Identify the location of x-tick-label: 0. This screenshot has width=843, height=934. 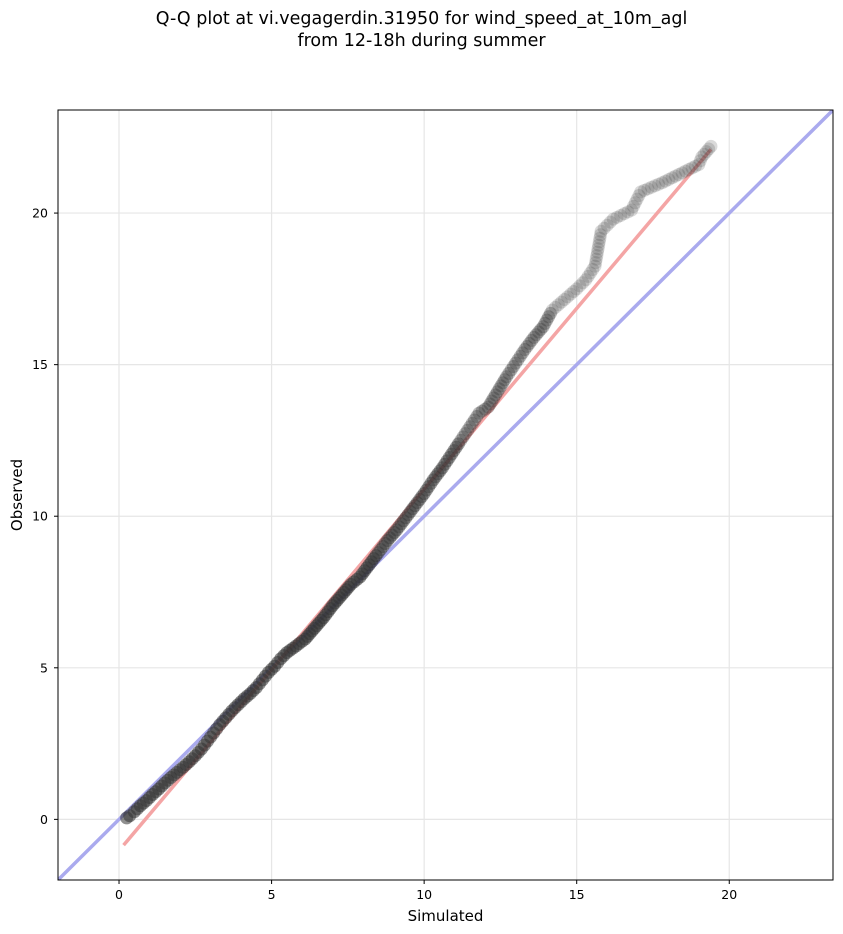
(119, 894).